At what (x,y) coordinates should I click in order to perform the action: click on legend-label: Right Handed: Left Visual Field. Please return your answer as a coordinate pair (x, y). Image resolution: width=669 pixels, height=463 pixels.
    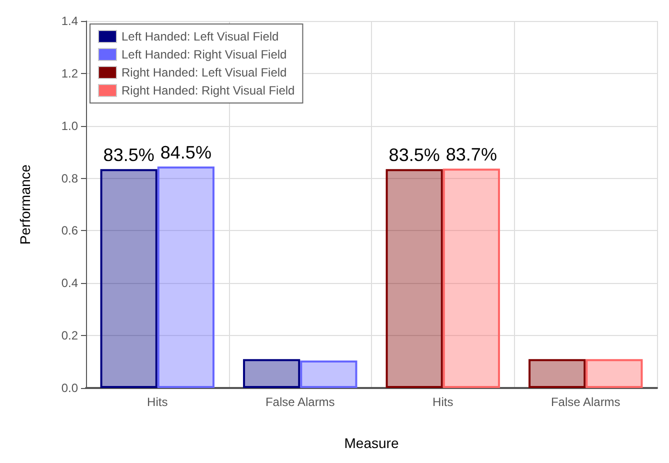
    Looking at the image, I should click on (204, 73).